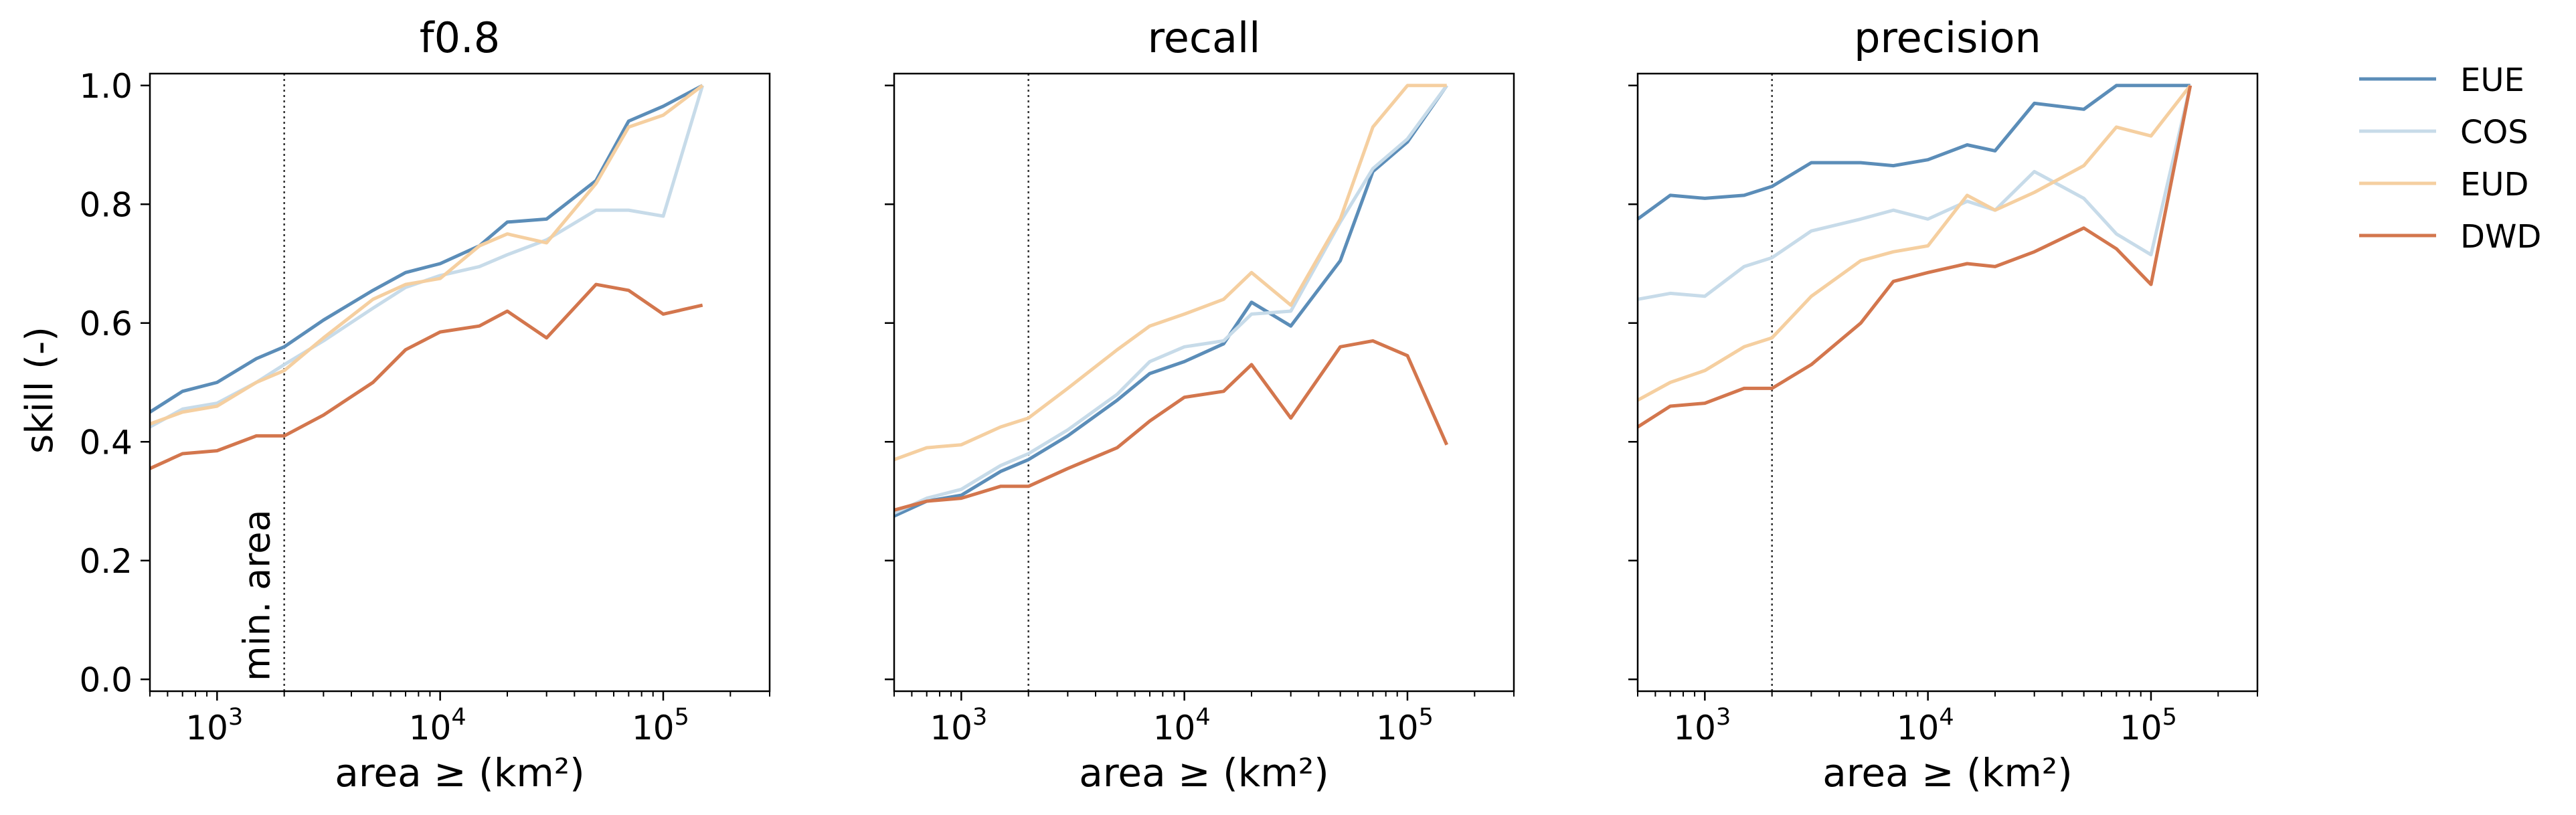  What do you see at coordinates (106, 442) in the screenshot?
I see `y-tick-label-2: 0.4` at bounding box center [106, 442].